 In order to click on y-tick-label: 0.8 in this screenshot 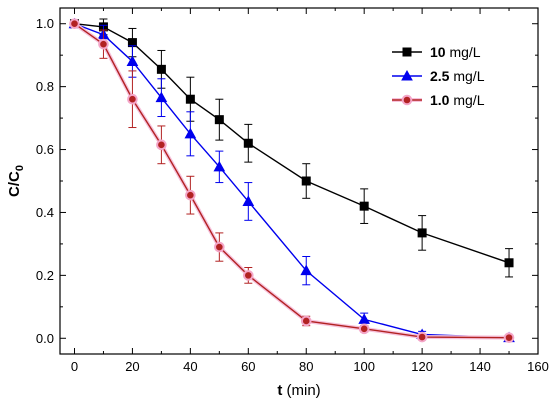, I will do `click(45, 86)`.